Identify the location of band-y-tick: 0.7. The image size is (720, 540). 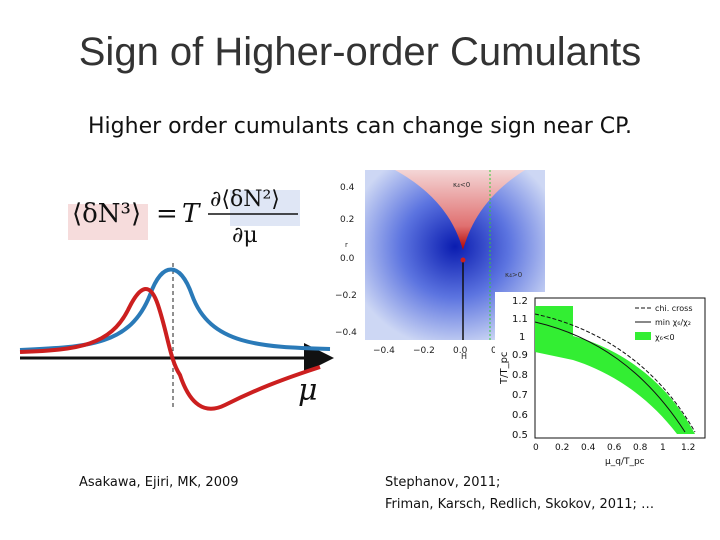
(520, 395).